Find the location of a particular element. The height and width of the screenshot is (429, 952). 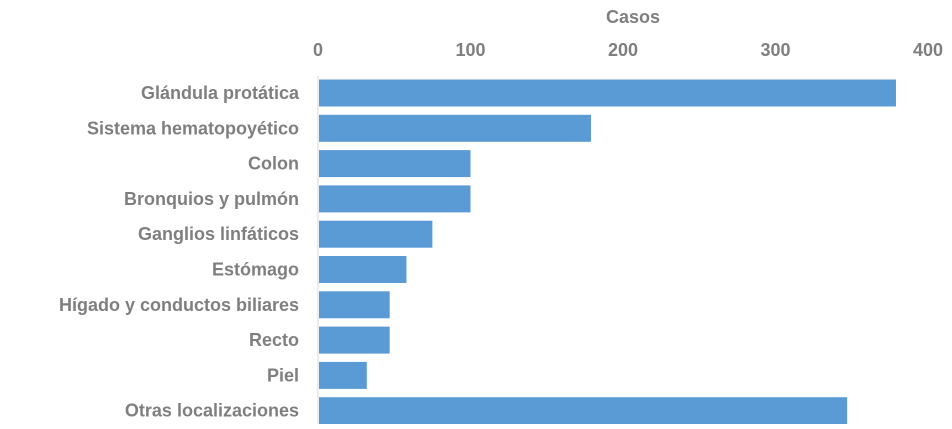

category-label: Piel is located at coordinates (283, 375).